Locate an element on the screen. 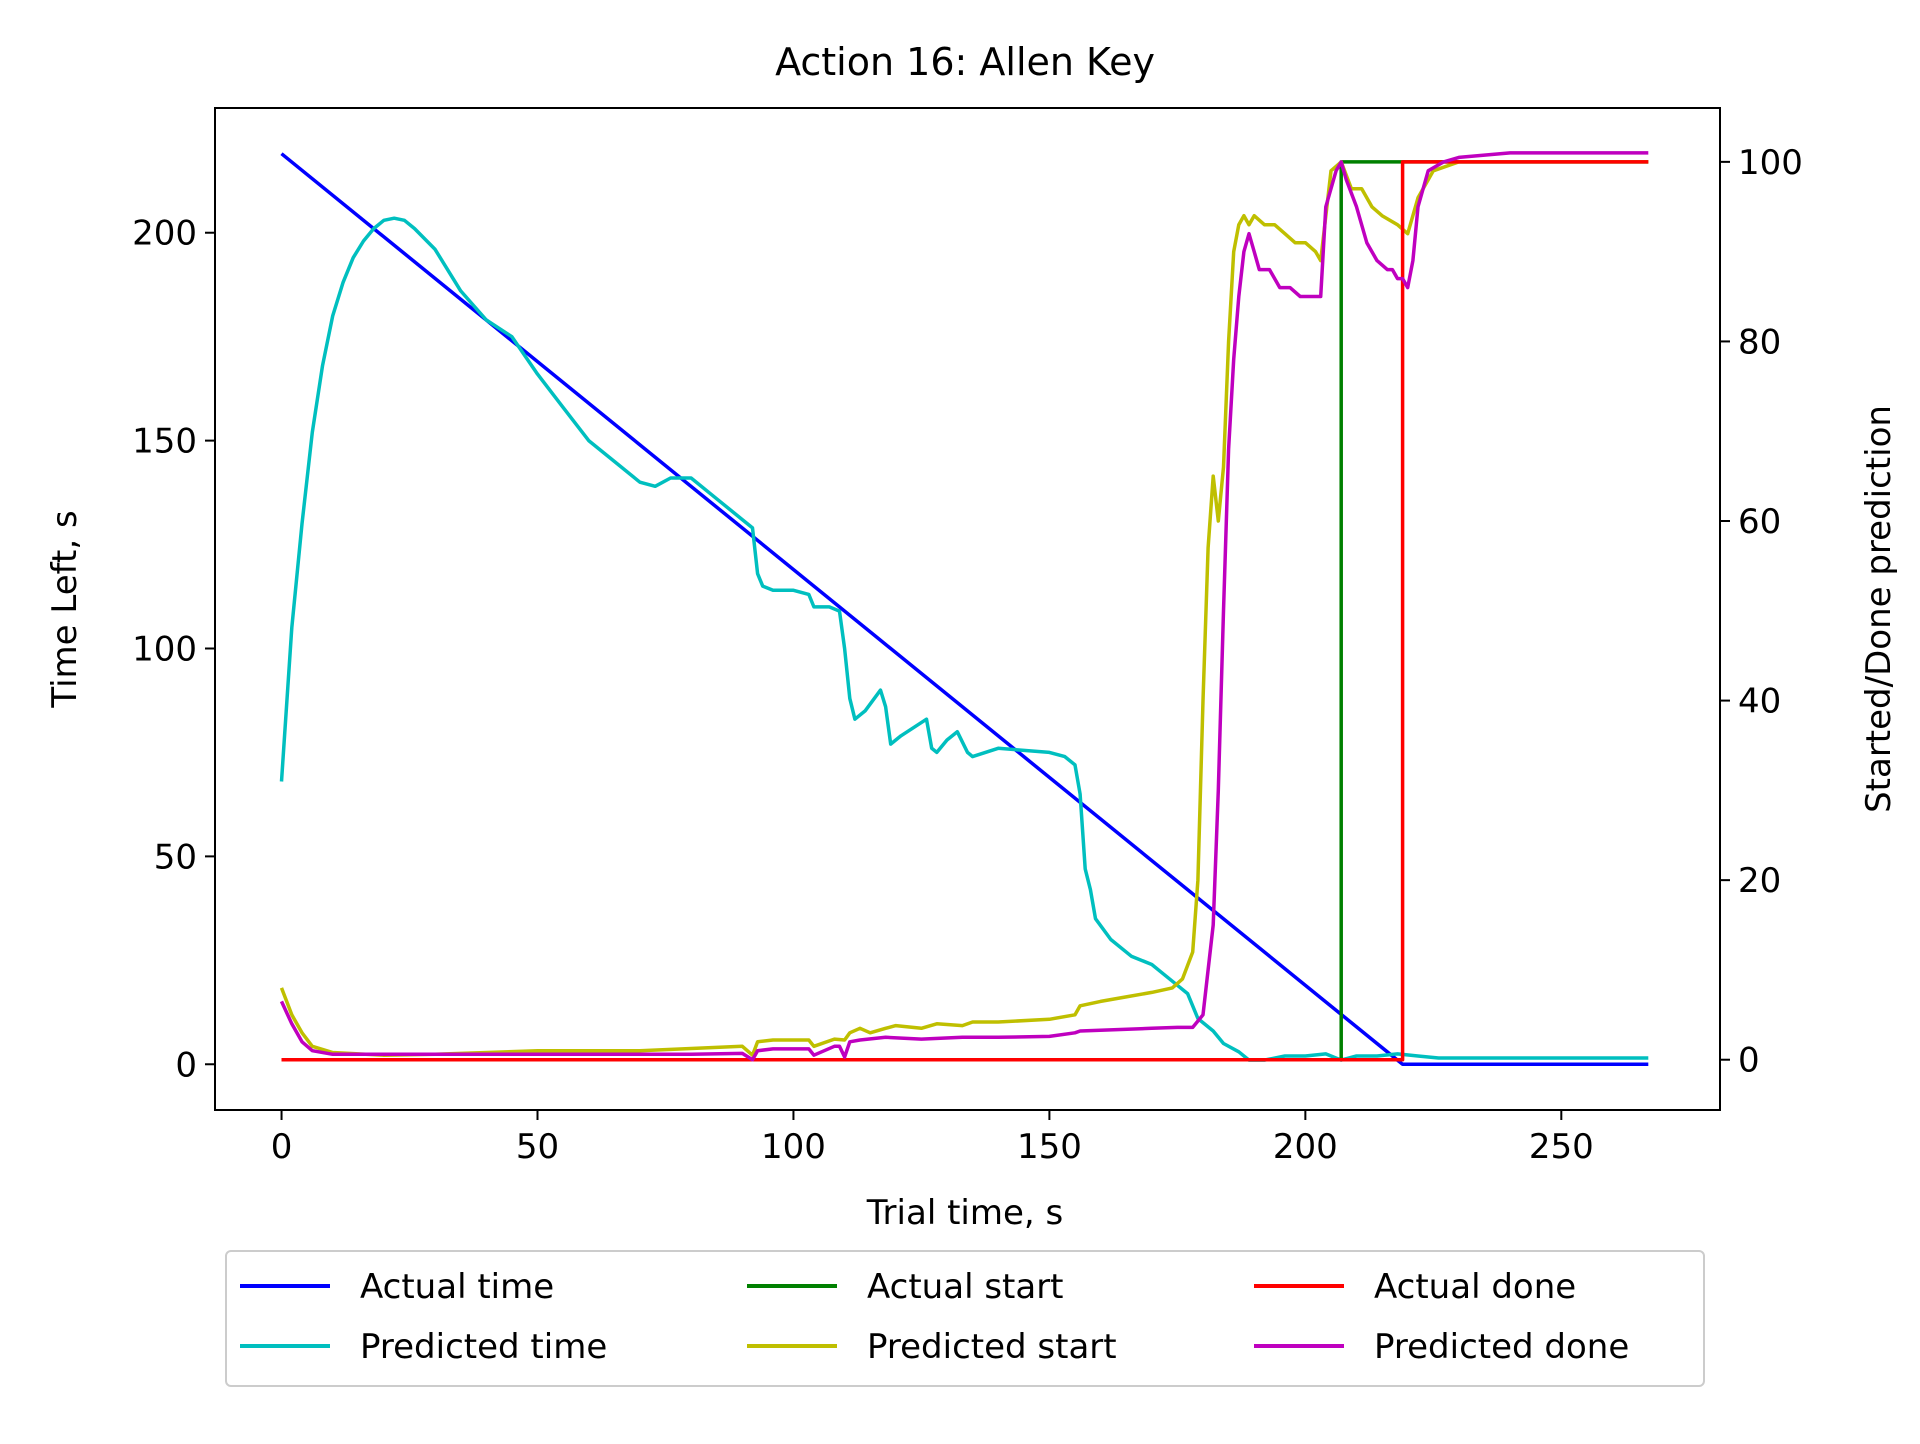 Image resolution: width=1920 pixels, height=1444 pixels. chart-title: Action 16: Allen Key is located at coordinates (965, 62).